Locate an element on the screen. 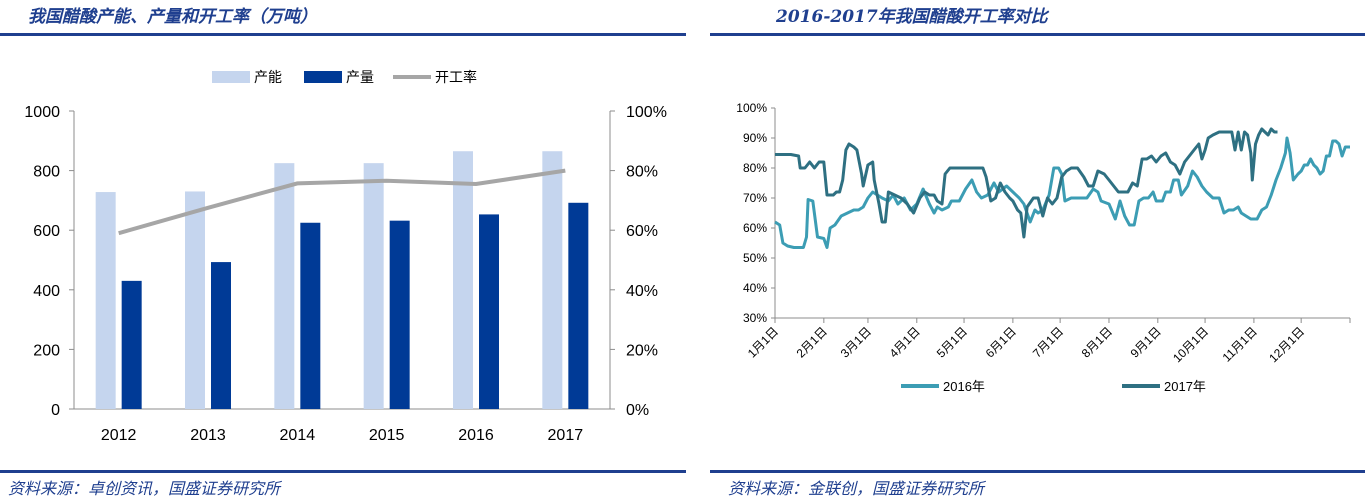 Image resolution: width=1365 pixels, height=502 pixels. left-y-tick-label: 1000 is located at coordinates (42, 112).